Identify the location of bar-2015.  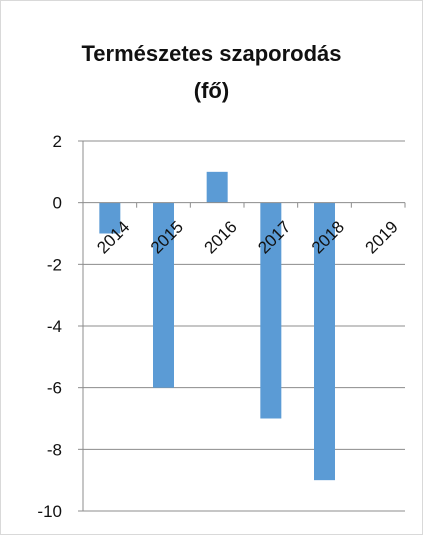
(163, 295).